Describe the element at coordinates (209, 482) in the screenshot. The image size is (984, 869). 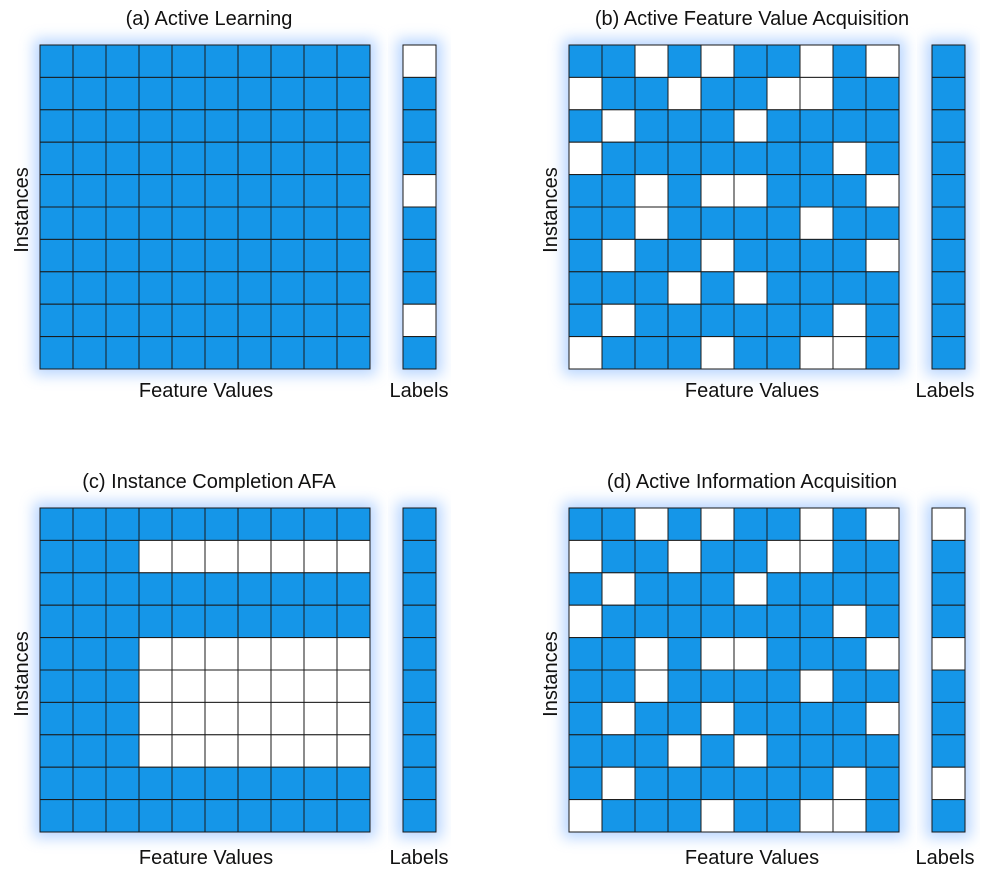
I see `panel-title: (c) Instance Completion AFA` at that location.